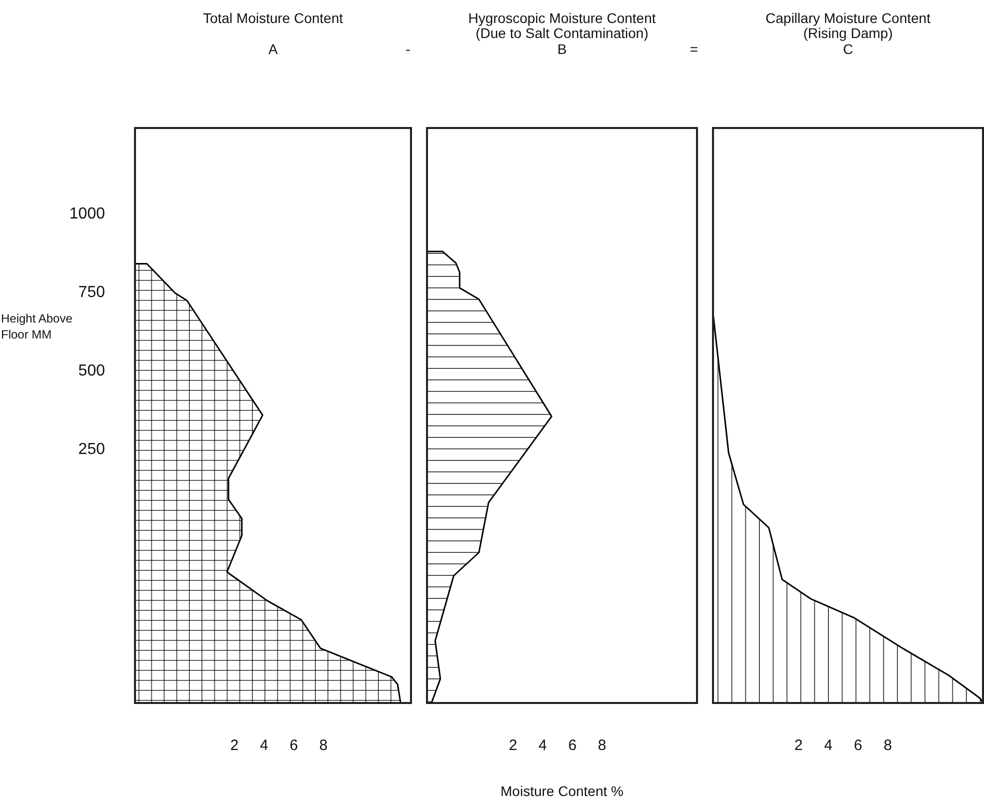  Describe the element at coordinates (562, 49) in the screenshot. I see `chart-subtitle: B` at that location.